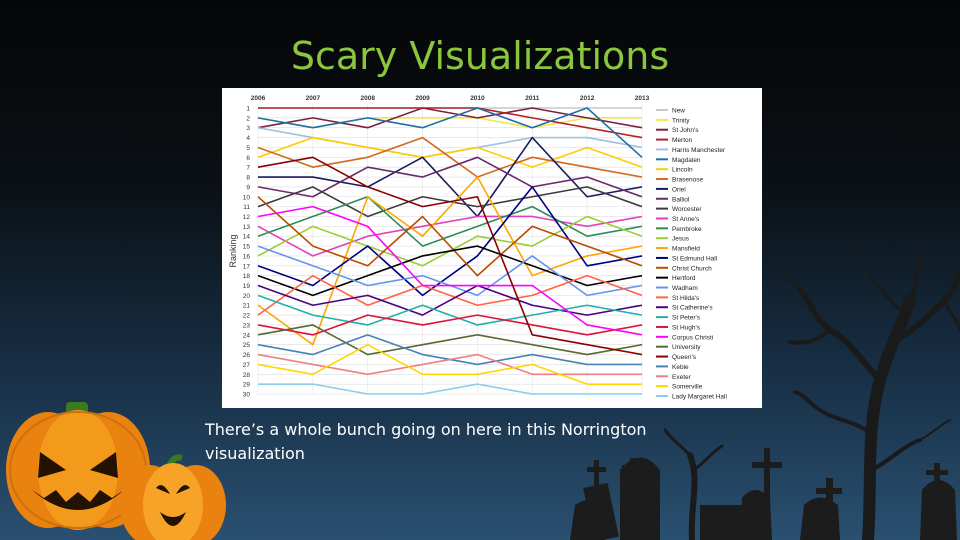 The width and height of the screenshot is (960, 540). What do you see at coordinates (686, 298) in the screenshot?
I see `legend-label: St Hilda's` at bounding box center [686, 298].